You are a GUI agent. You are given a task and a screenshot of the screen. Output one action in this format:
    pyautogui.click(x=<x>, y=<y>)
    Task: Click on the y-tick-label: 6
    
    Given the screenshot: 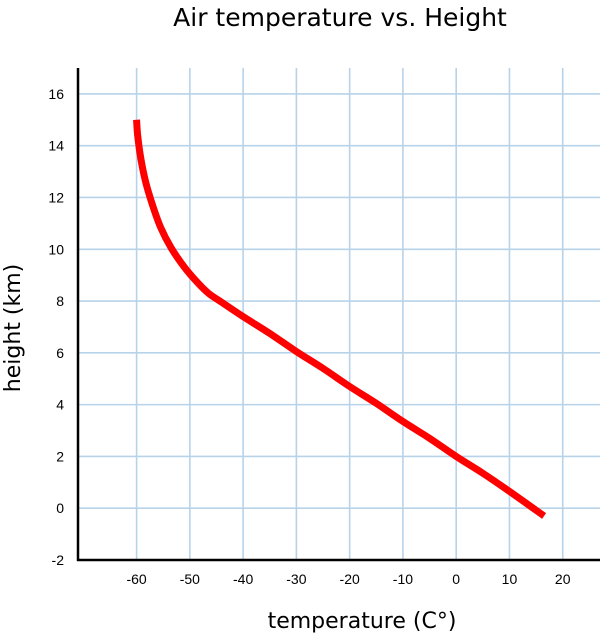 What is the action you would take?
    pyautogui.click(x=60, y=353)
    